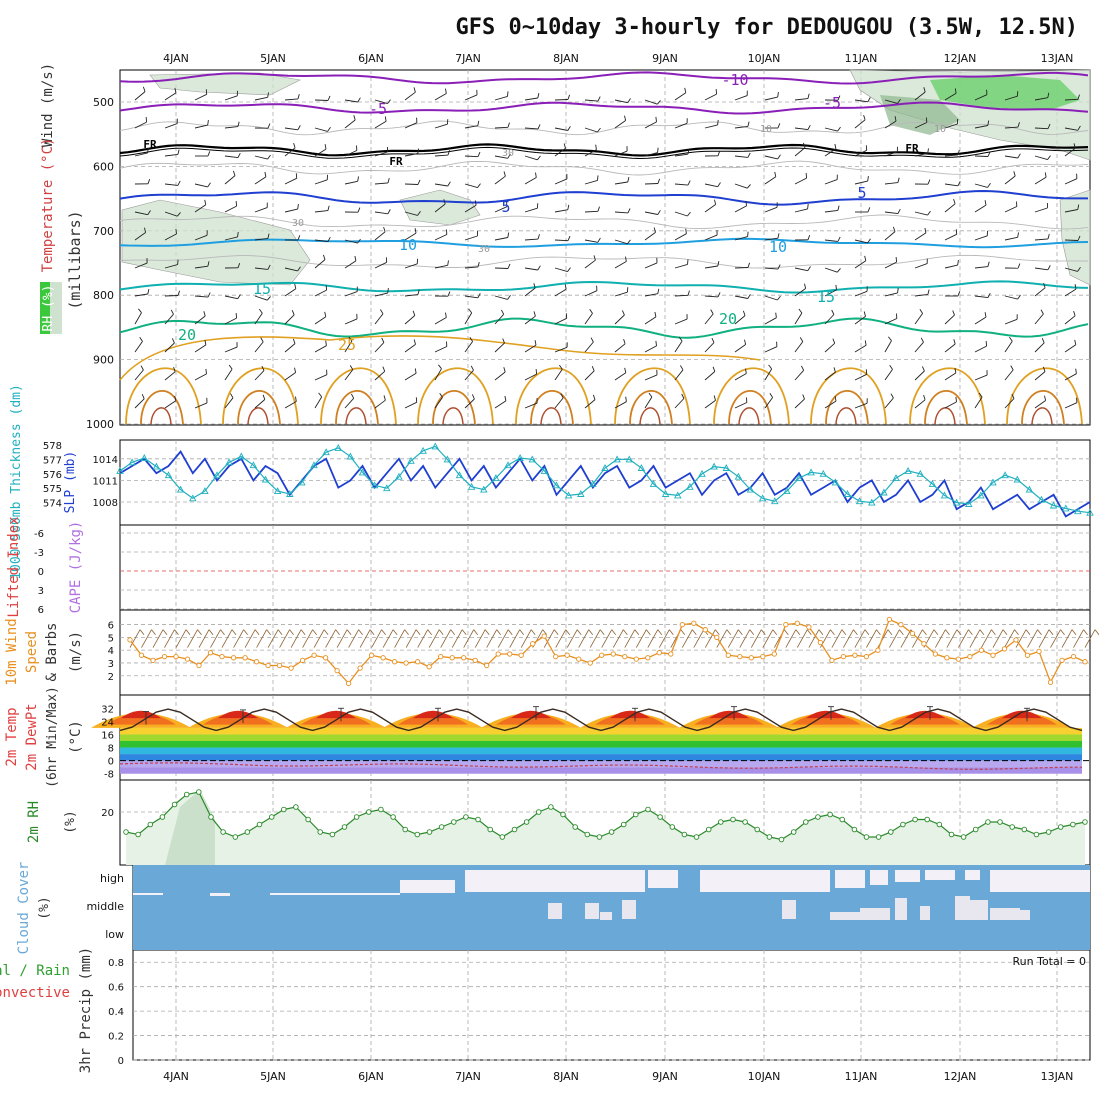 This screenshot has height=1100, width=1100. Describe the element at coordinates (665, 1076) in the screenshot. I see `bottom-date-label: 9JAN` at that location.